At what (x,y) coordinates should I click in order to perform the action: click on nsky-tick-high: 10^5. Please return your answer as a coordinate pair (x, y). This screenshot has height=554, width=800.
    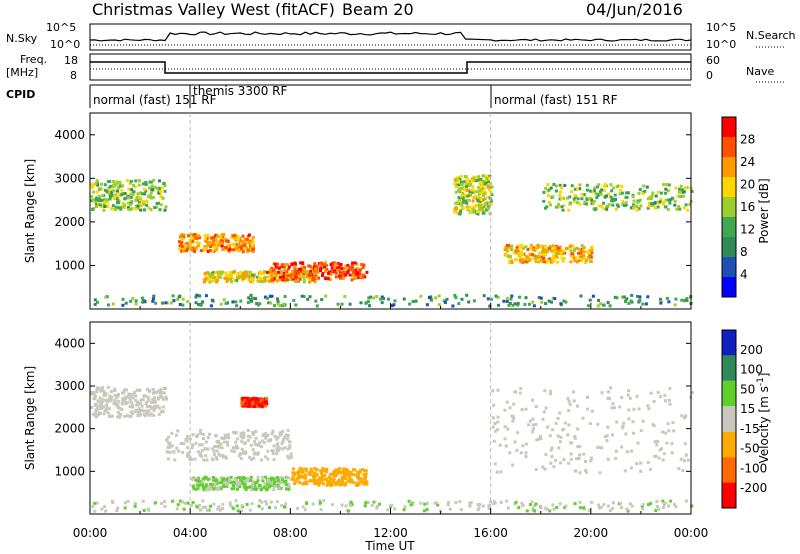
    Looking at the image, I should click on (61, 27).